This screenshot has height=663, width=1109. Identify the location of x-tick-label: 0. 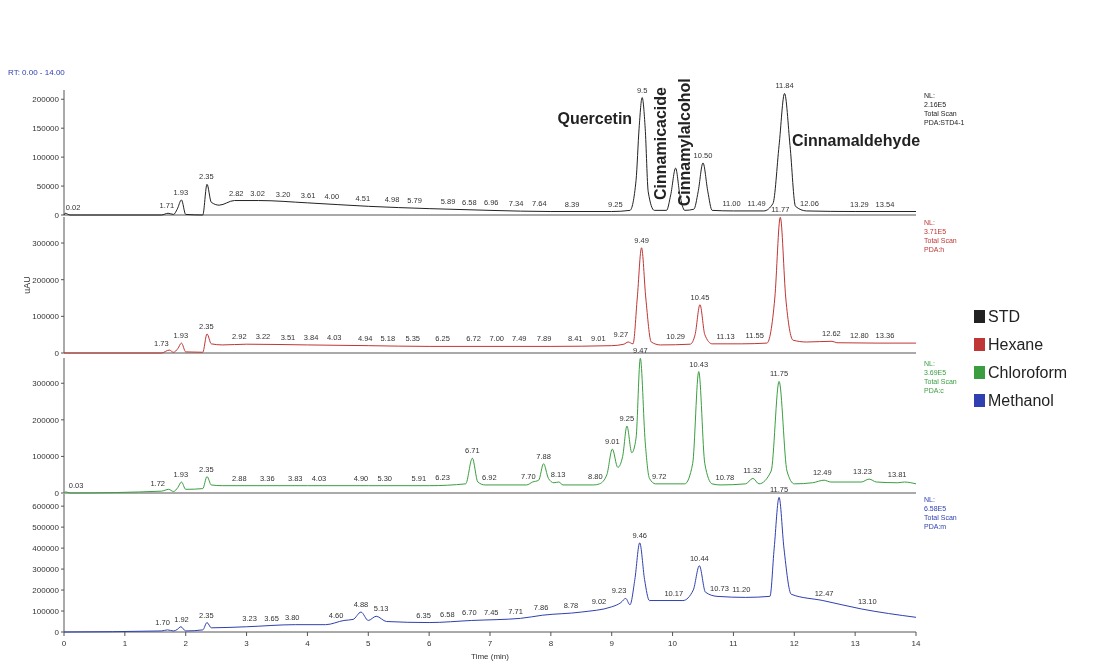
(64, 643).